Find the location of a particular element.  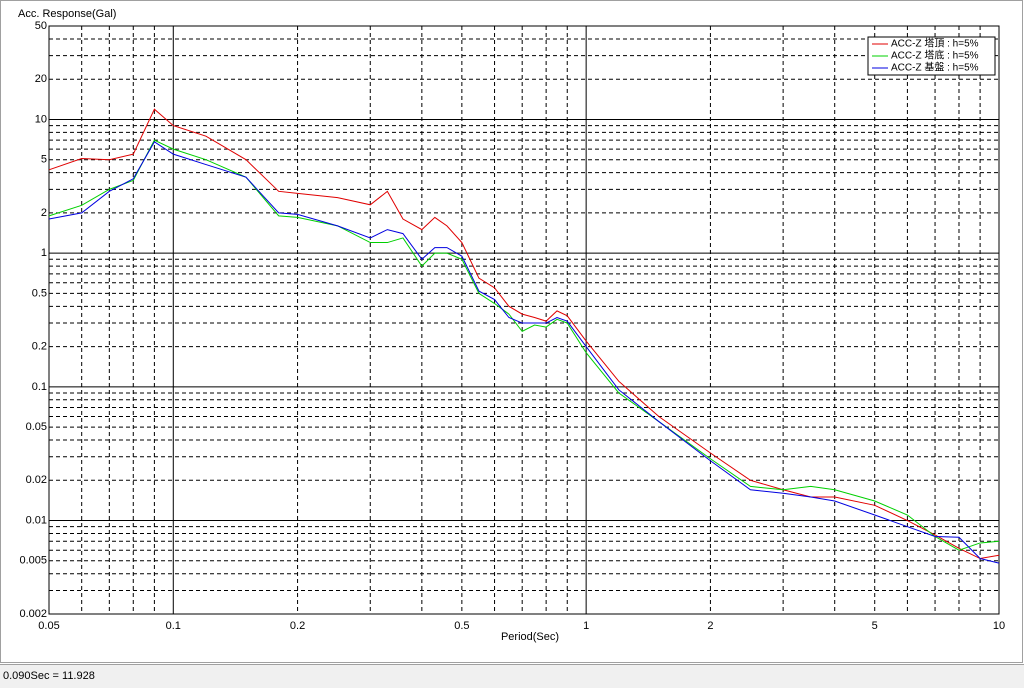

y-tick-label: 0.05 is located at coordinates (36, 427).